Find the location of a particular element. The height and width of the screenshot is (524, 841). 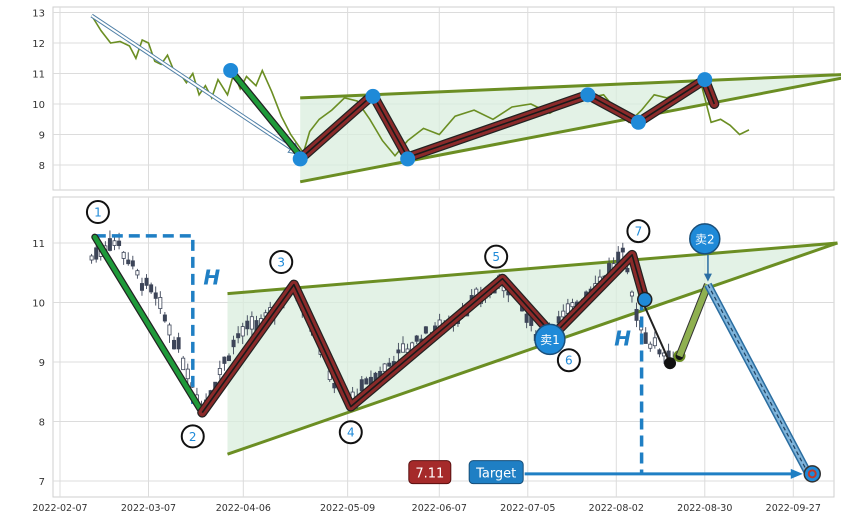

sell-marker-circle is located at coordinates (550, 339).